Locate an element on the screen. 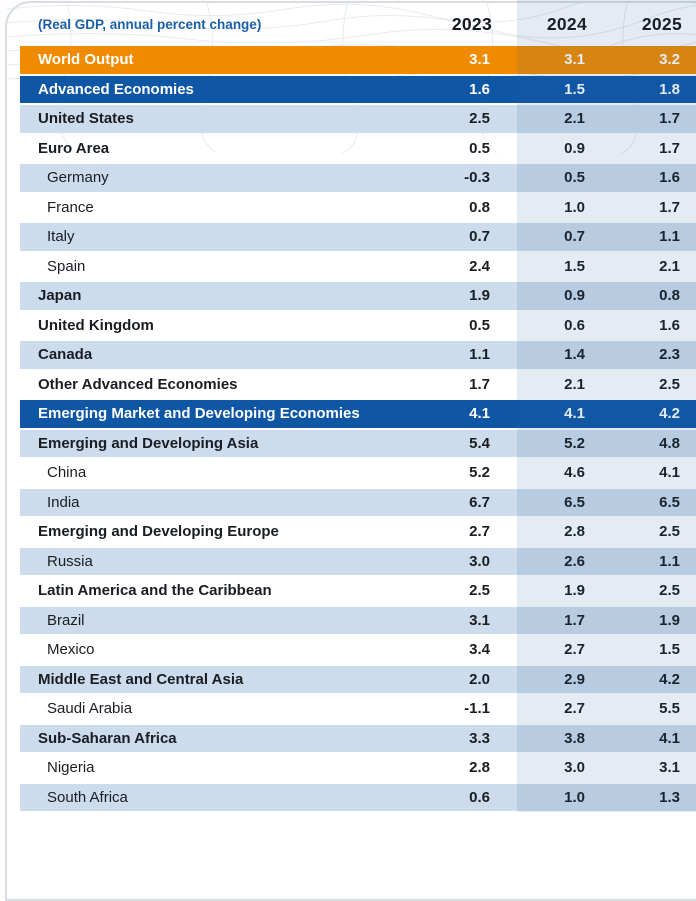 The height and width of the screenshot is (901, 696). value-cell: 4.8 is located at coordinates (669, 443).